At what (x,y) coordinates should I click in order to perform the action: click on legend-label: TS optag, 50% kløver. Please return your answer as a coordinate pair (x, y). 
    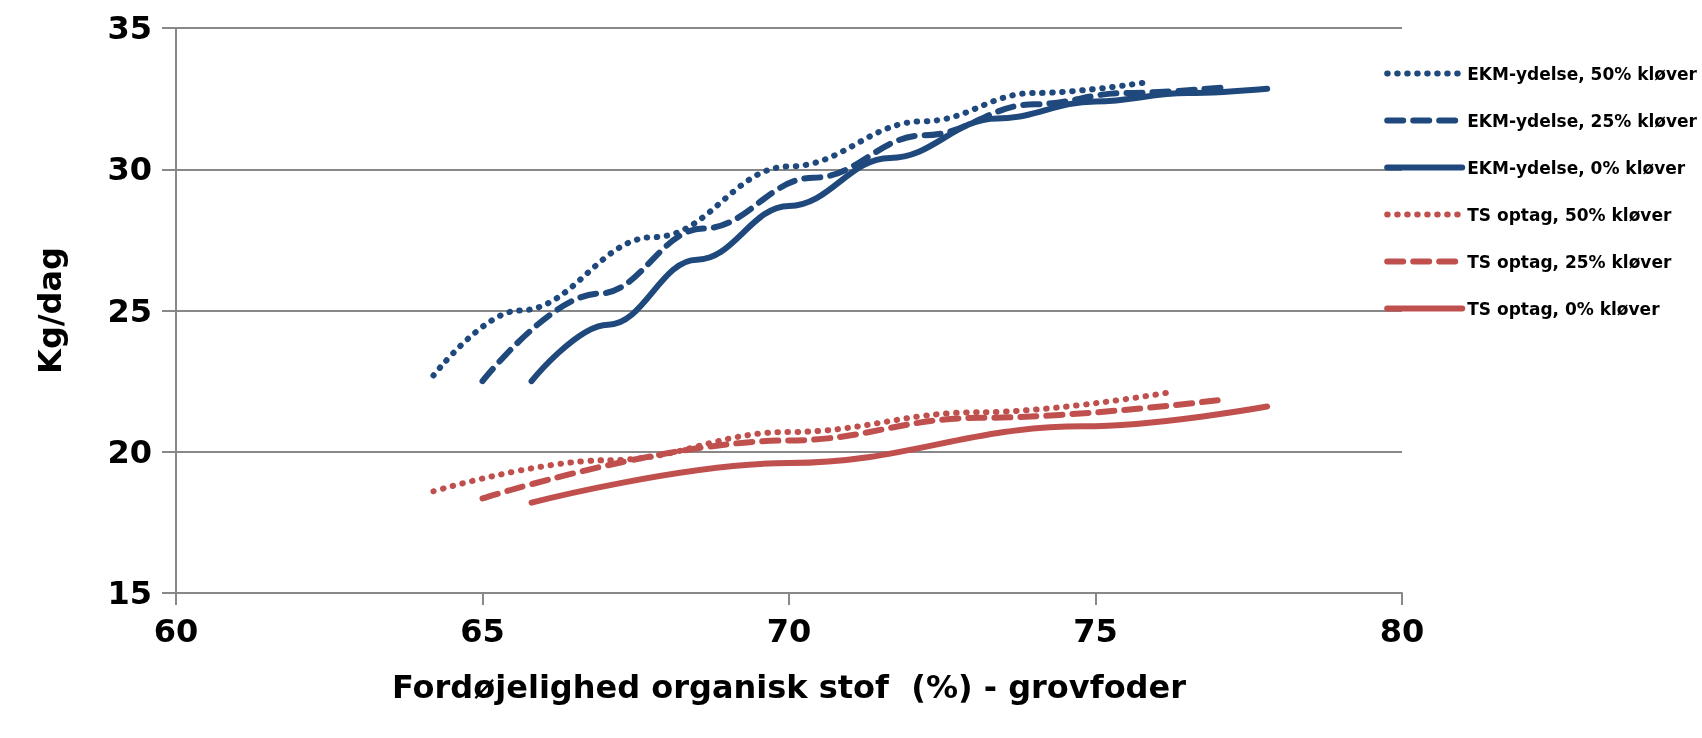
    Looking at the image, I should click on (1569, 214).